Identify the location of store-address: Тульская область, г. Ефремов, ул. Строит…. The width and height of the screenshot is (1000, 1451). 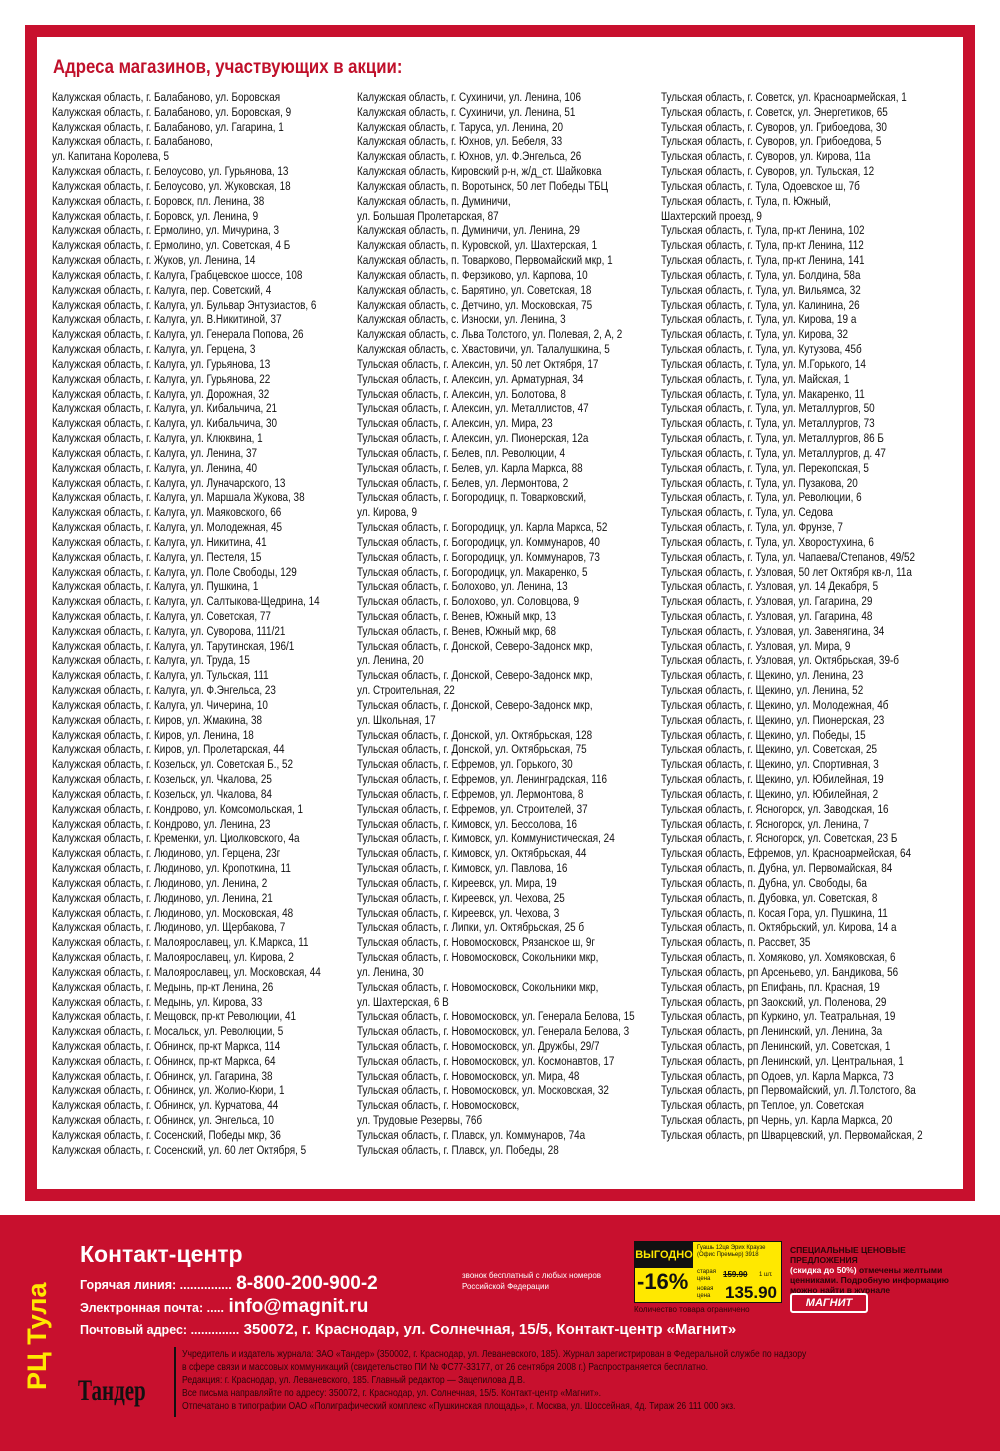
(472, 808).